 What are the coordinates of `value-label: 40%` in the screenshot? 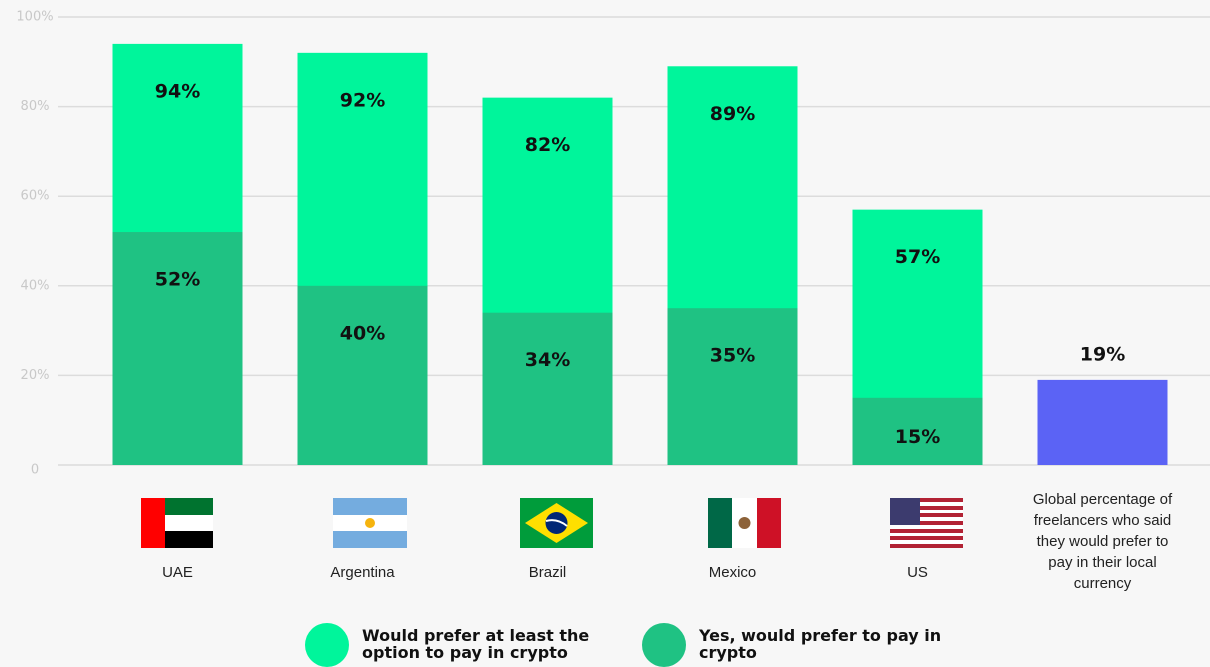 It's located at (362, 333).